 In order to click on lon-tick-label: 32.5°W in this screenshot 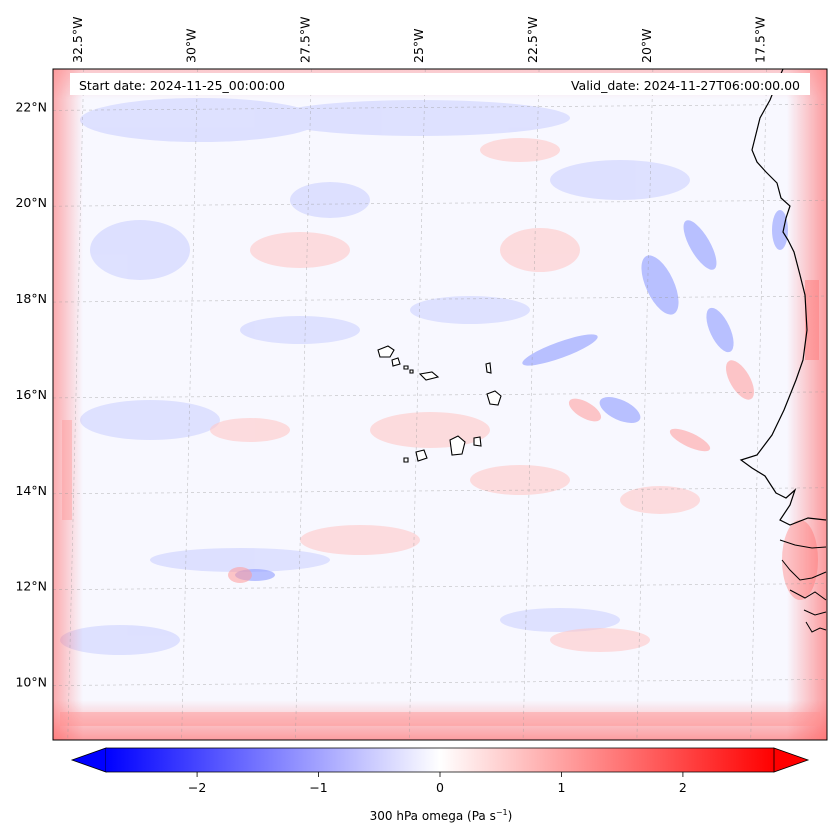, I will do `click(77, 40)`.